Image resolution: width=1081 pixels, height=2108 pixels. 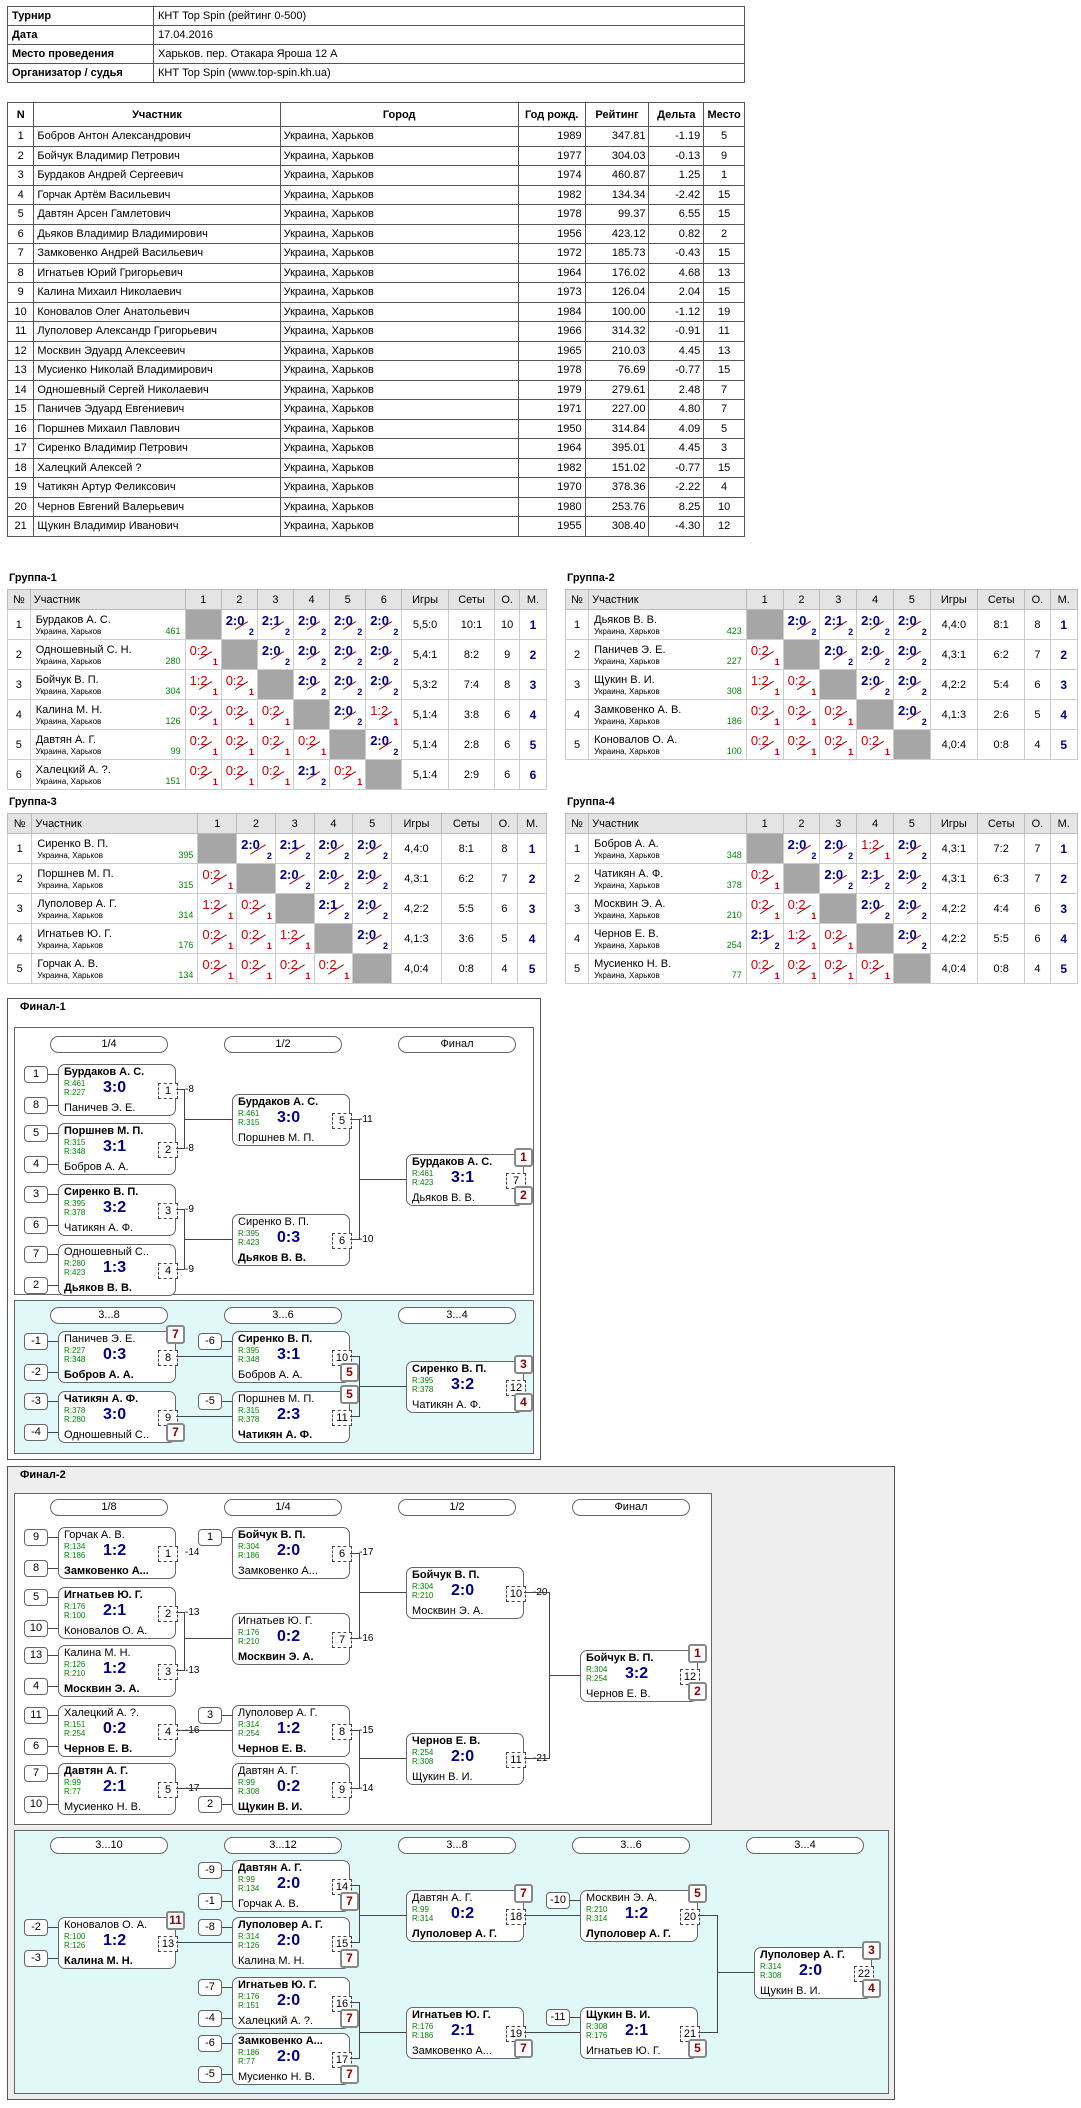 What do you see at coordinates (36, 1254) in the screenshot?
I see `match-seed-1: 7` at bounding box center [36, 1254].